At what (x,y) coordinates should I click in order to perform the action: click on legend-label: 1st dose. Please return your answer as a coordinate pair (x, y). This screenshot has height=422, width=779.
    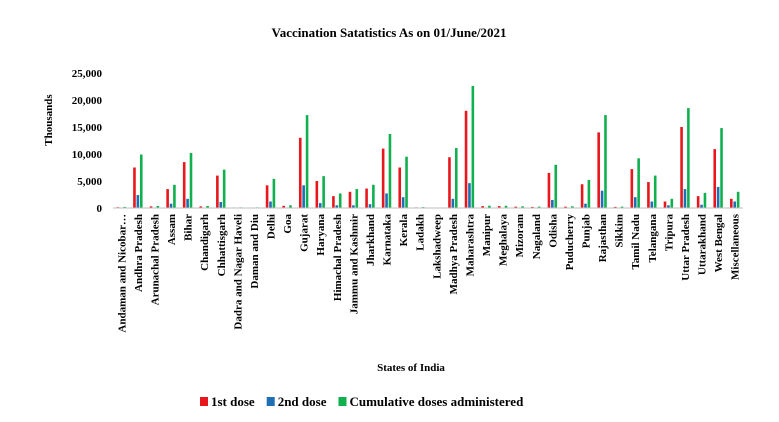
    Looking at the image, I should click on (233, 401).